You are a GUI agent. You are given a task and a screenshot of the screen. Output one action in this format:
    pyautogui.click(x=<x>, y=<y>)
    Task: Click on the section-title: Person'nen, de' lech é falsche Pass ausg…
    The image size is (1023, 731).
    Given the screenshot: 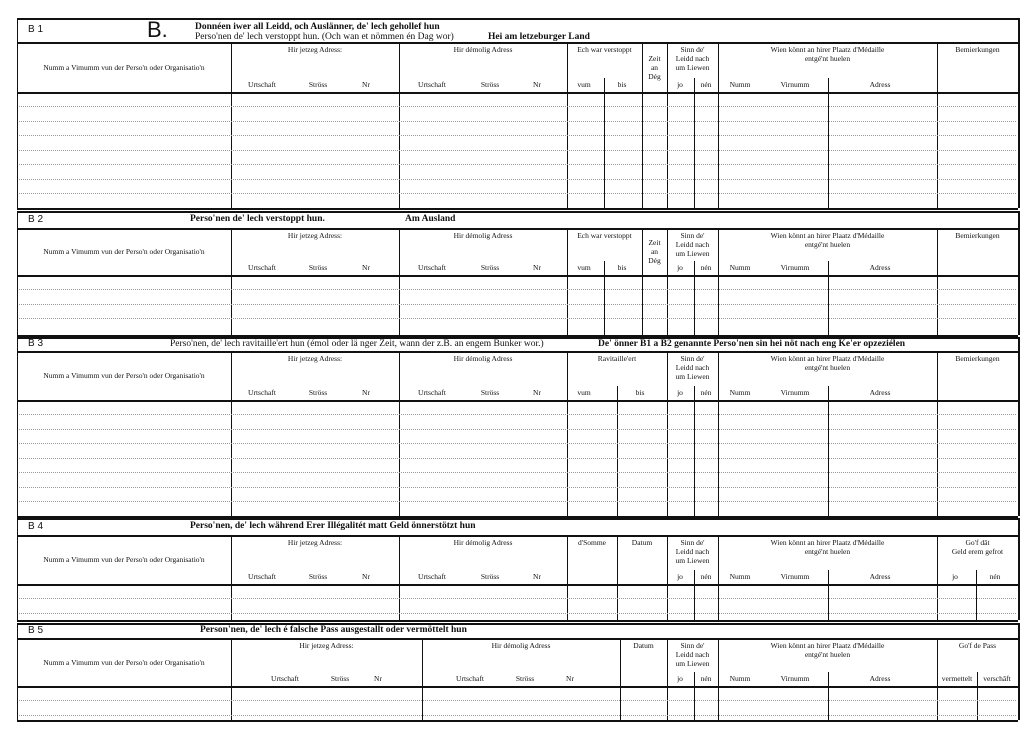 What is the action you would take?
    pyautogui.click(x=333, y=630)
    